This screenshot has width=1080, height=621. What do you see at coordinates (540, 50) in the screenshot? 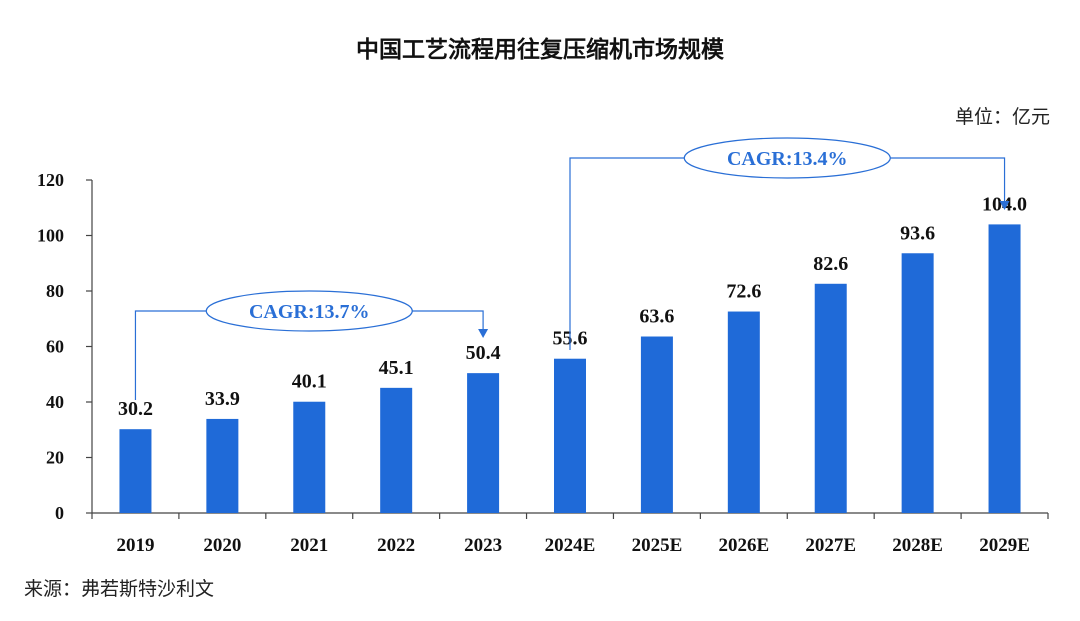
I see `chart-title: 中国工艺流程用往复压缩机市场规模` at bounding box center [540, 50].